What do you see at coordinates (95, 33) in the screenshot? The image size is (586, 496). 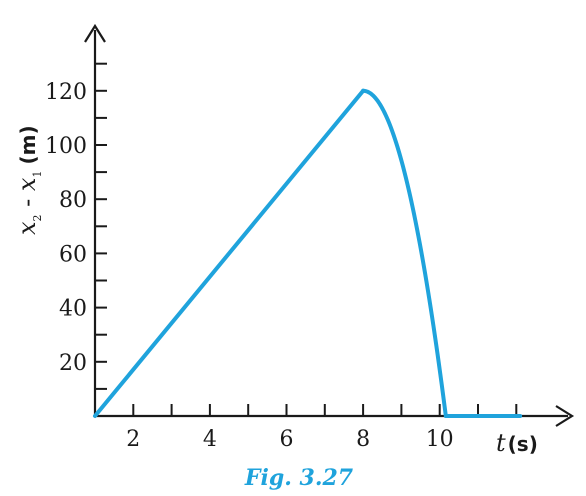 I see `y-axis-arrow` at bounding box center [95, 33].